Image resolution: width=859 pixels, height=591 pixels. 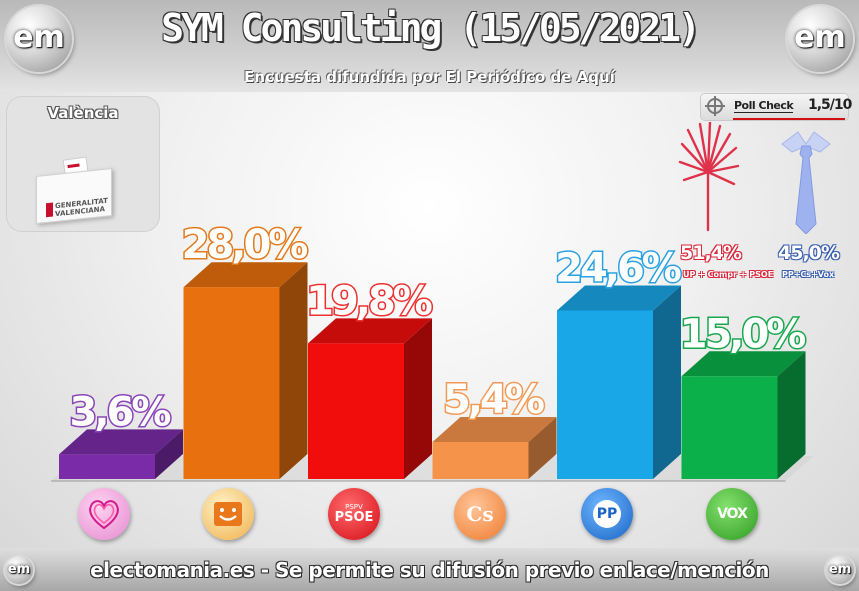 I want to click on crosshair-icon, so click(x=715, y=106).